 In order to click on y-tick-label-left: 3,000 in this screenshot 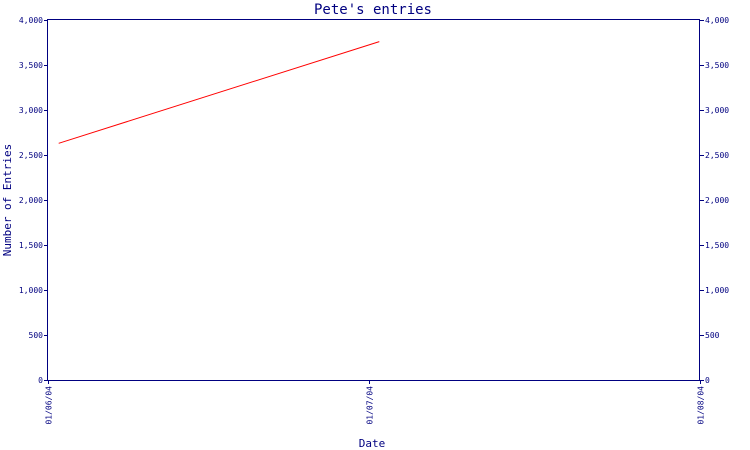, I will do `click(31, 110)`.